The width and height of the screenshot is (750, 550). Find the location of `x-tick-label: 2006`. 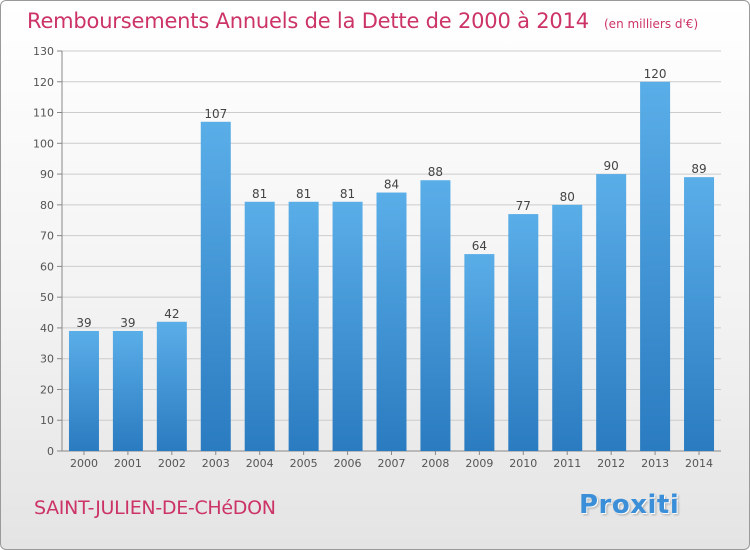

x-tick-label: 2006 is located at coordinates (348, 463).